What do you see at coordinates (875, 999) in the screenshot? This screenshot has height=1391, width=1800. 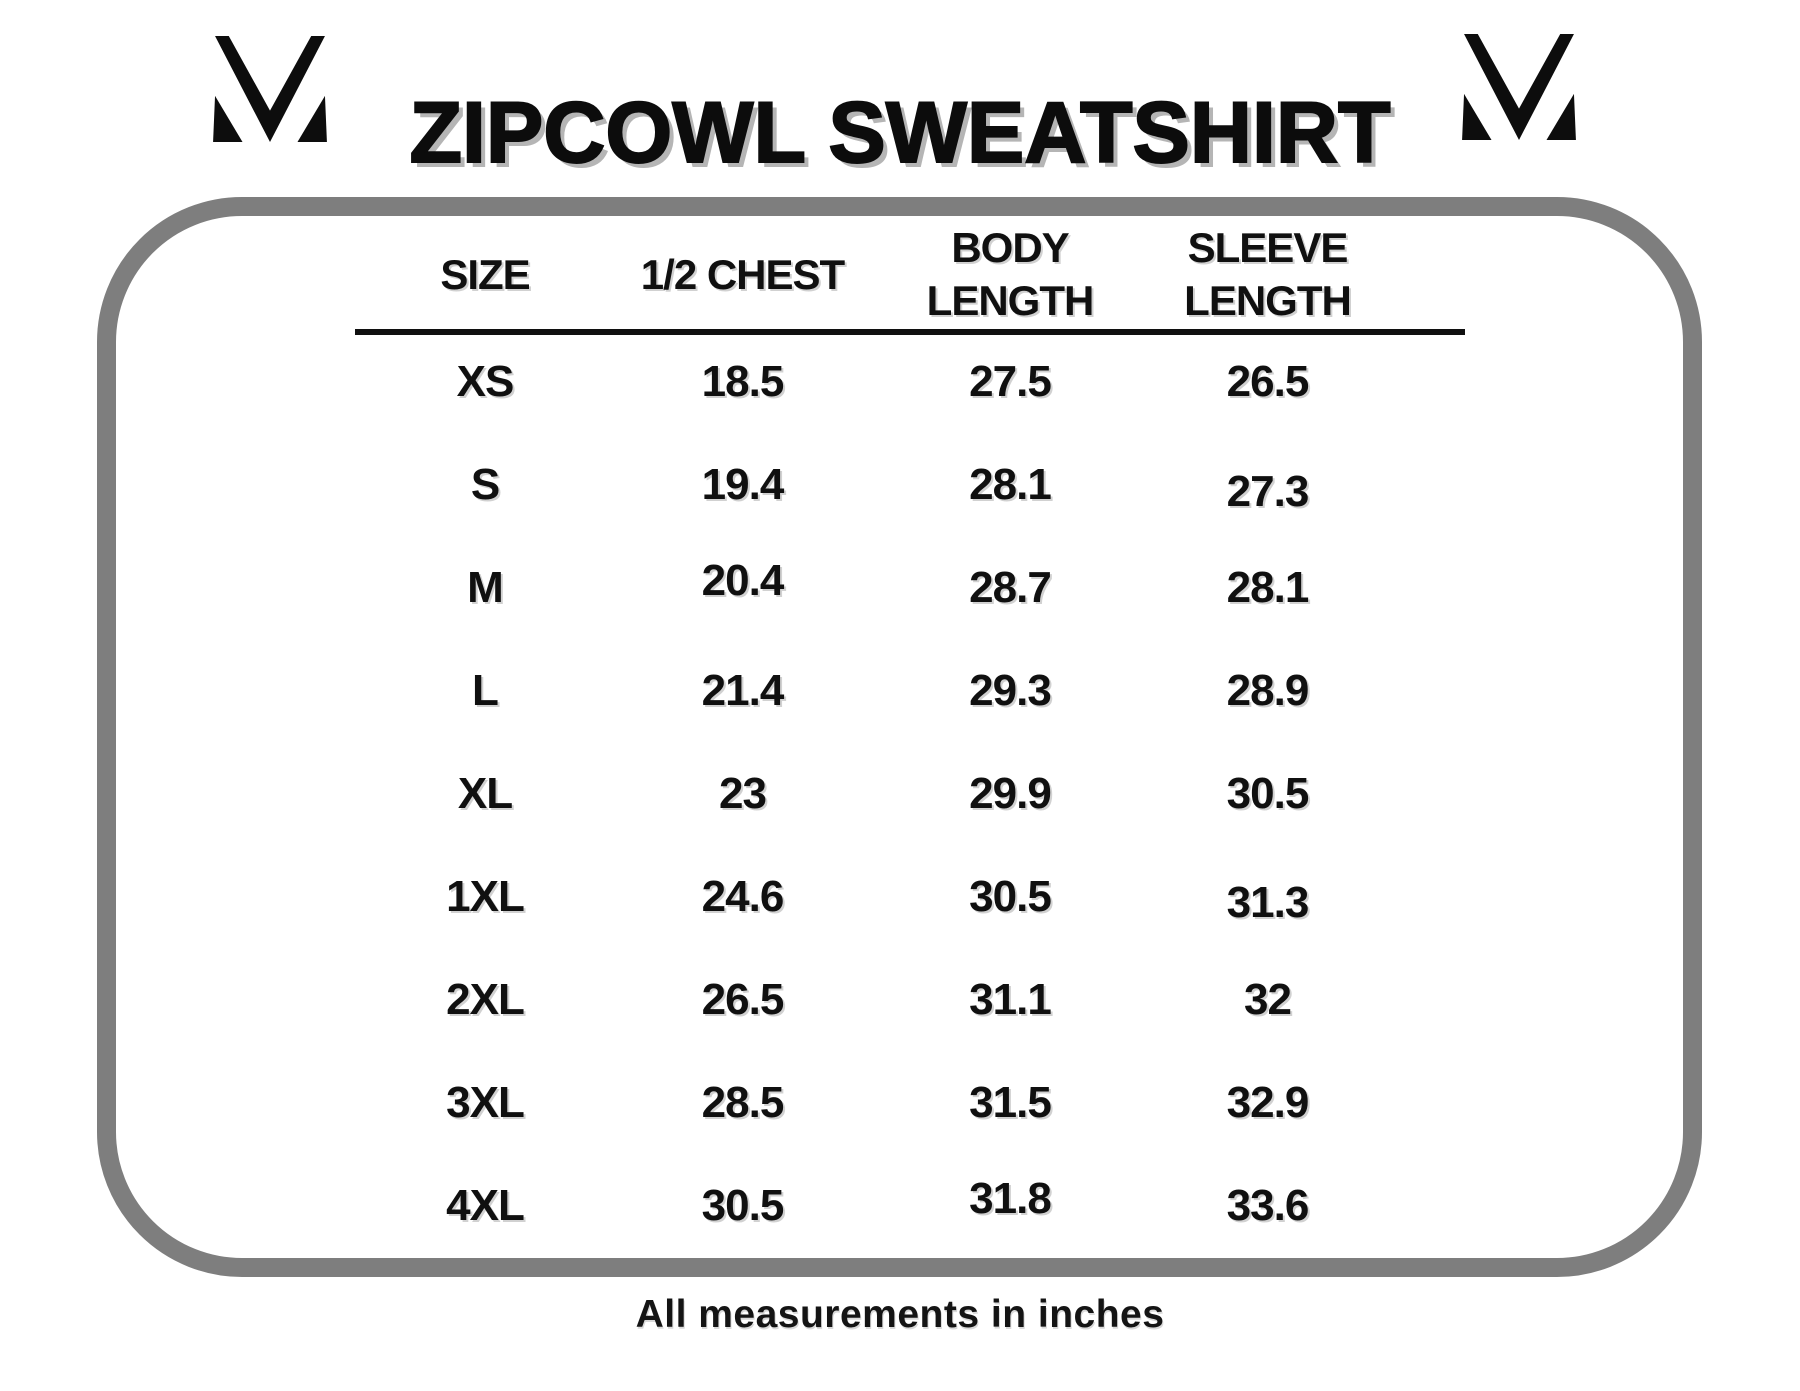 I see `table-row: 2XL 26.5 31.1 32` at bounding box center [875, 999].